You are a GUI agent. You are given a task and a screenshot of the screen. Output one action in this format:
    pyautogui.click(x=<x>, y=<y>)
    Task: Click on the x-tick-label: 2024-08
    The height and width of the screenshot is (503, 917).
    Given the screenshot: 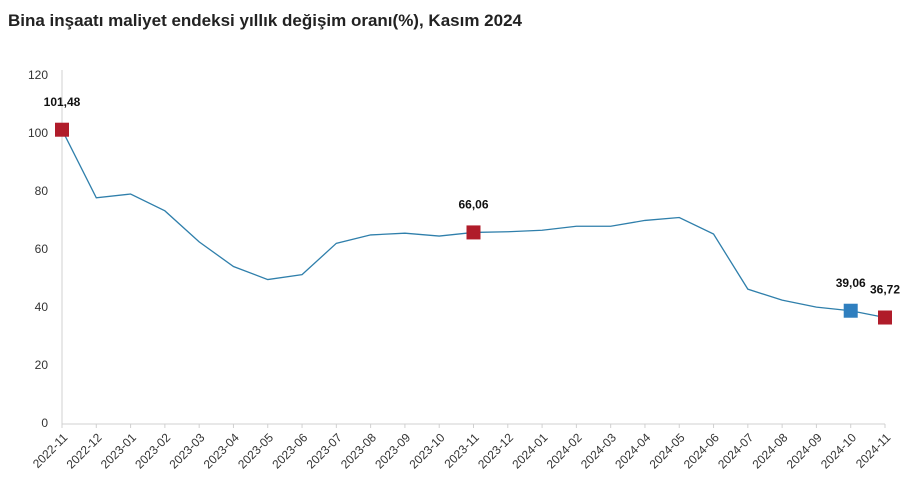 What is the action you would take?
    pyautogui.click(x=769, y=450)
    